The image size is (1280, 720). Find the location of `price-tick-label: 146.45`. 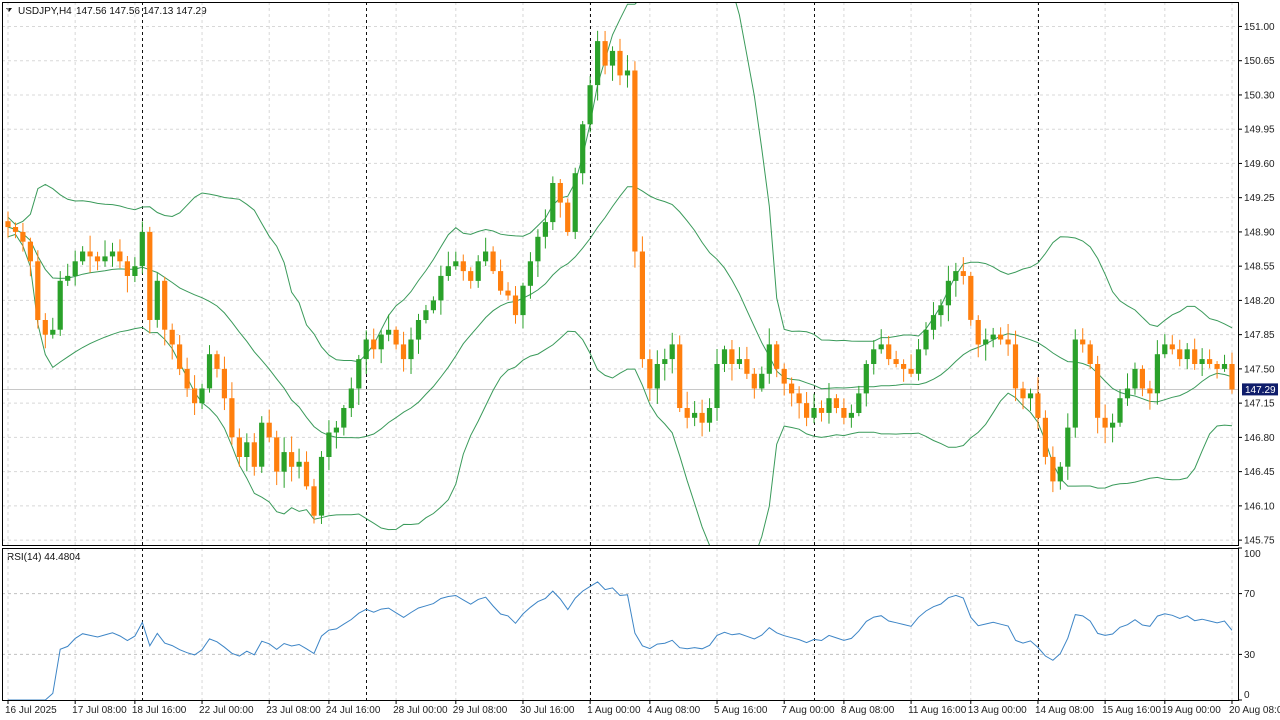

price-tick-label: 146.45 is located at coordinates (1259, 472).